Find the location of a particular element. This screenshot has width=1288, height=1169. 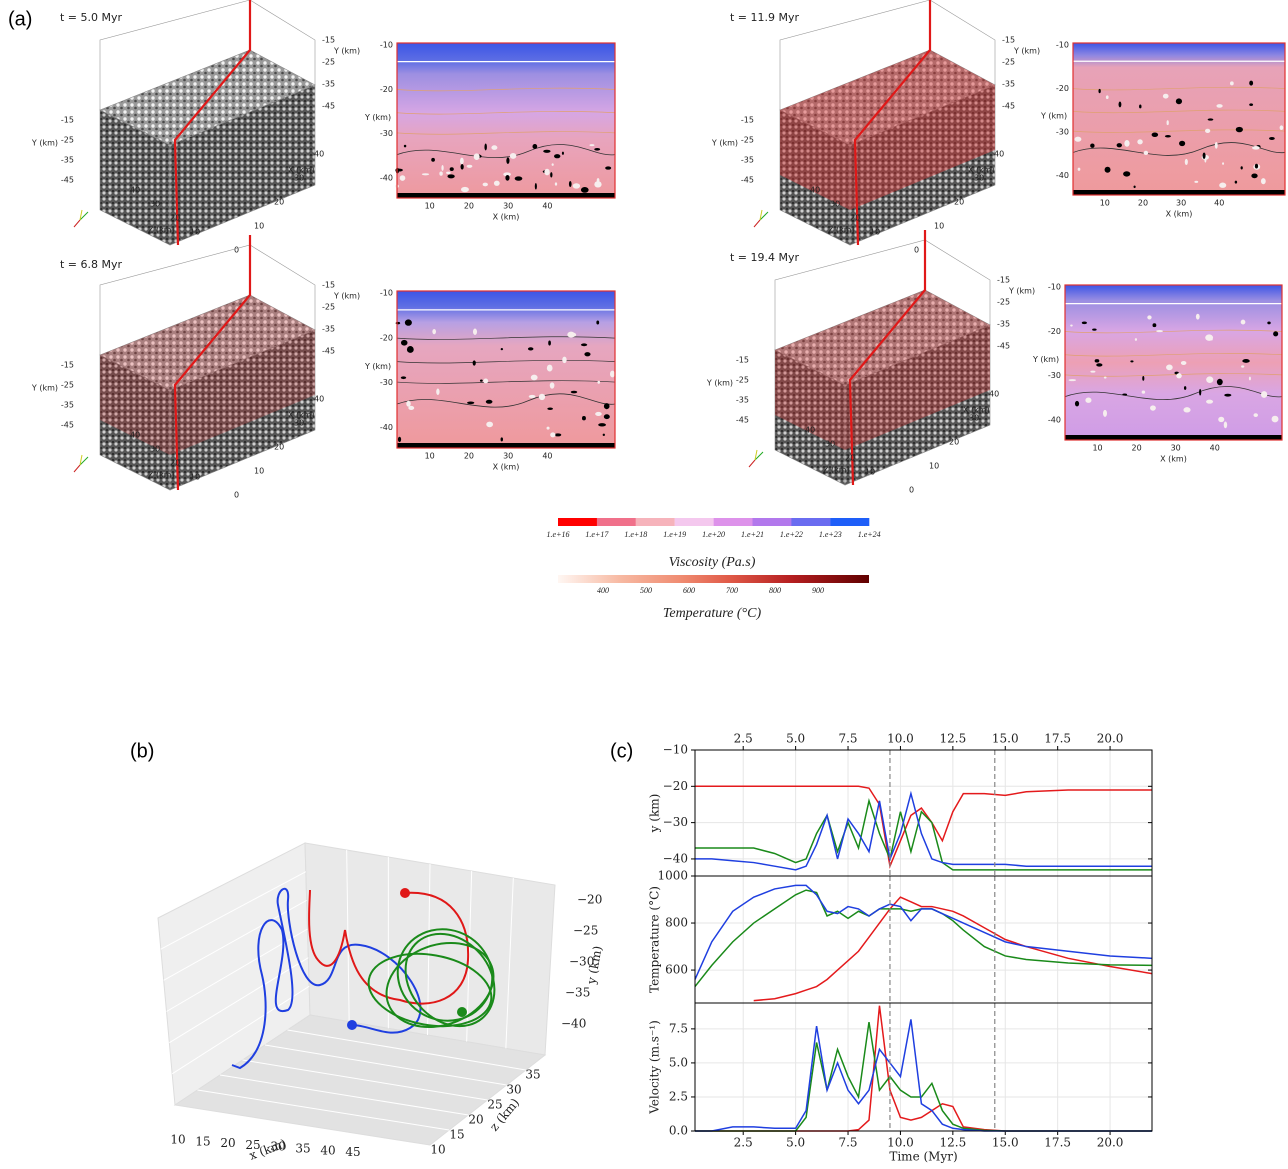

cube-tick-label: 0 is located at coordinates (236, 250).